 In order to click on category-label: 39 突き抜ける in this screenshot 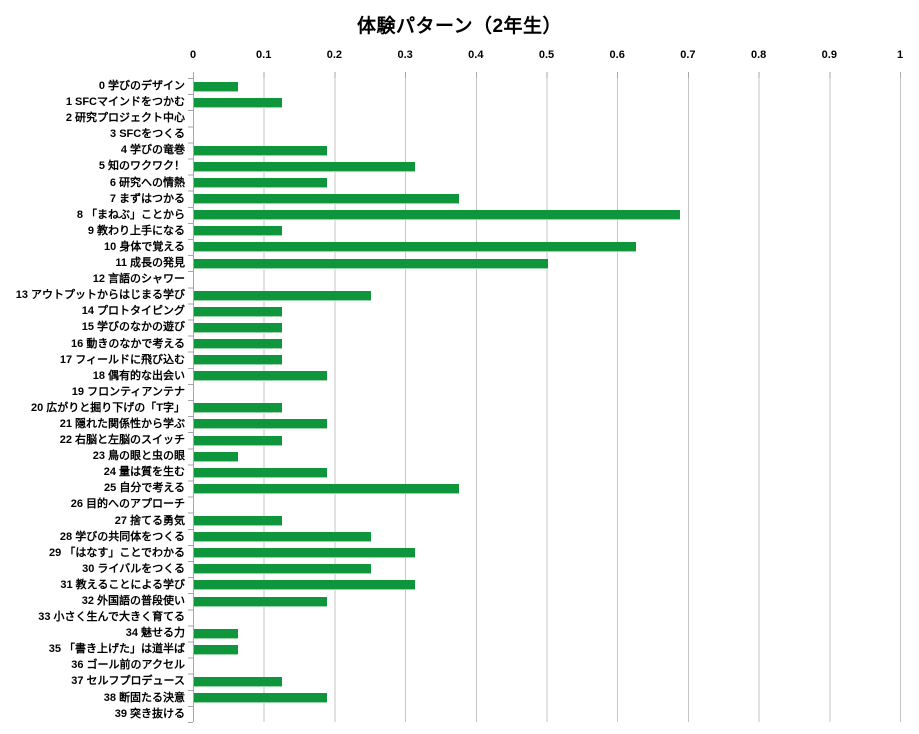, I will do `click(149, 713)`.